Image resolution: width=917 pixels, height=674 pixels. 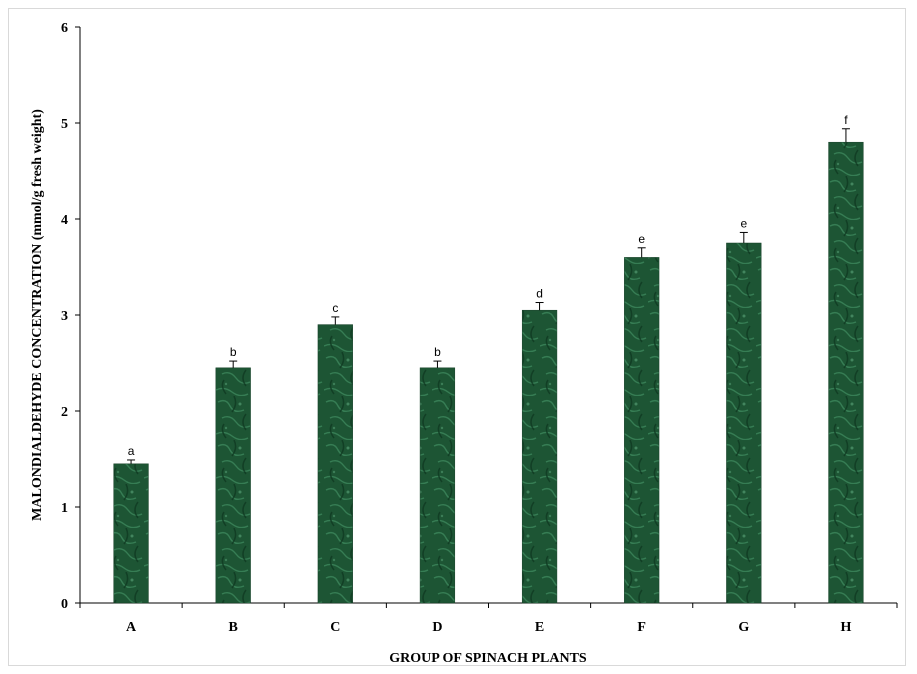 What do you see at coordinates (642, 430) in the screenshot?
I see `bar-f` at bounding box center [642, 430].